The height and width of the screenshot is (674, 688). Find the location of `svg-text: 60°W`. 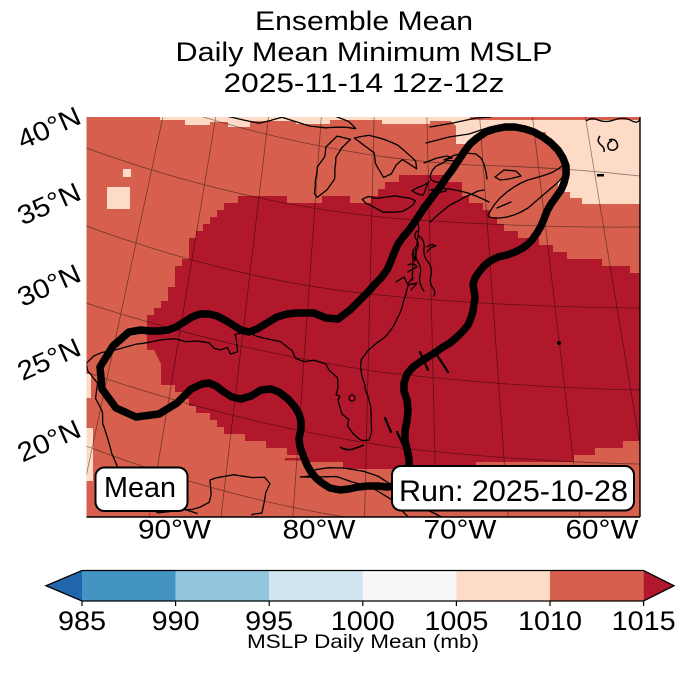

svg-text: 60°W is located at coordinates (603, 530).